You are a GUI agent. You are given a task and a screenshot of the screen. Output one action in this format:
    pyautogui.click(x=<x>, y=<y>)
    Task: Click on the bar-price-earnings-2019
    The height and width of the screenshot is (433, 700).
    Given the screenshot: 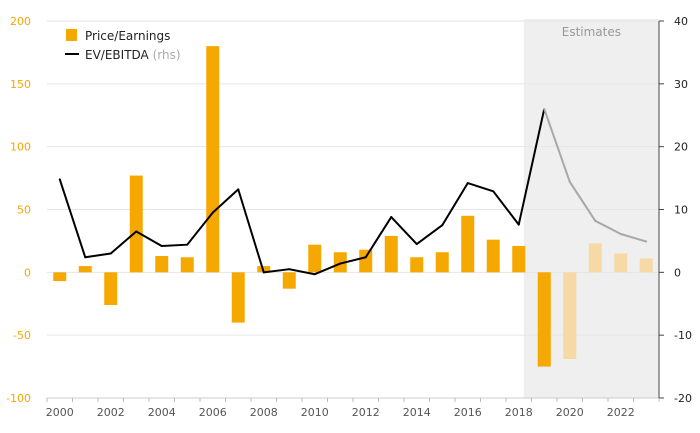 What is the action you would take?
    pyautogui.click(x=544, y=319)
    